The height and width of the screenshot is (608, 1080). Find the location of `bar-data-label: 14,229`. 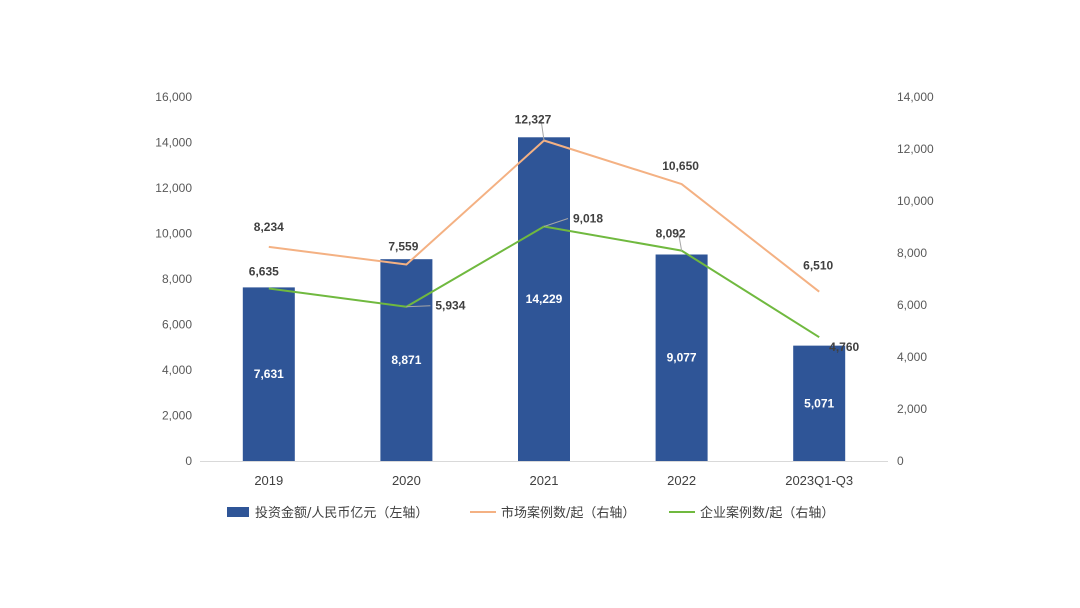

bar-data-label: 14,229 is located at coordinates (544, 299).